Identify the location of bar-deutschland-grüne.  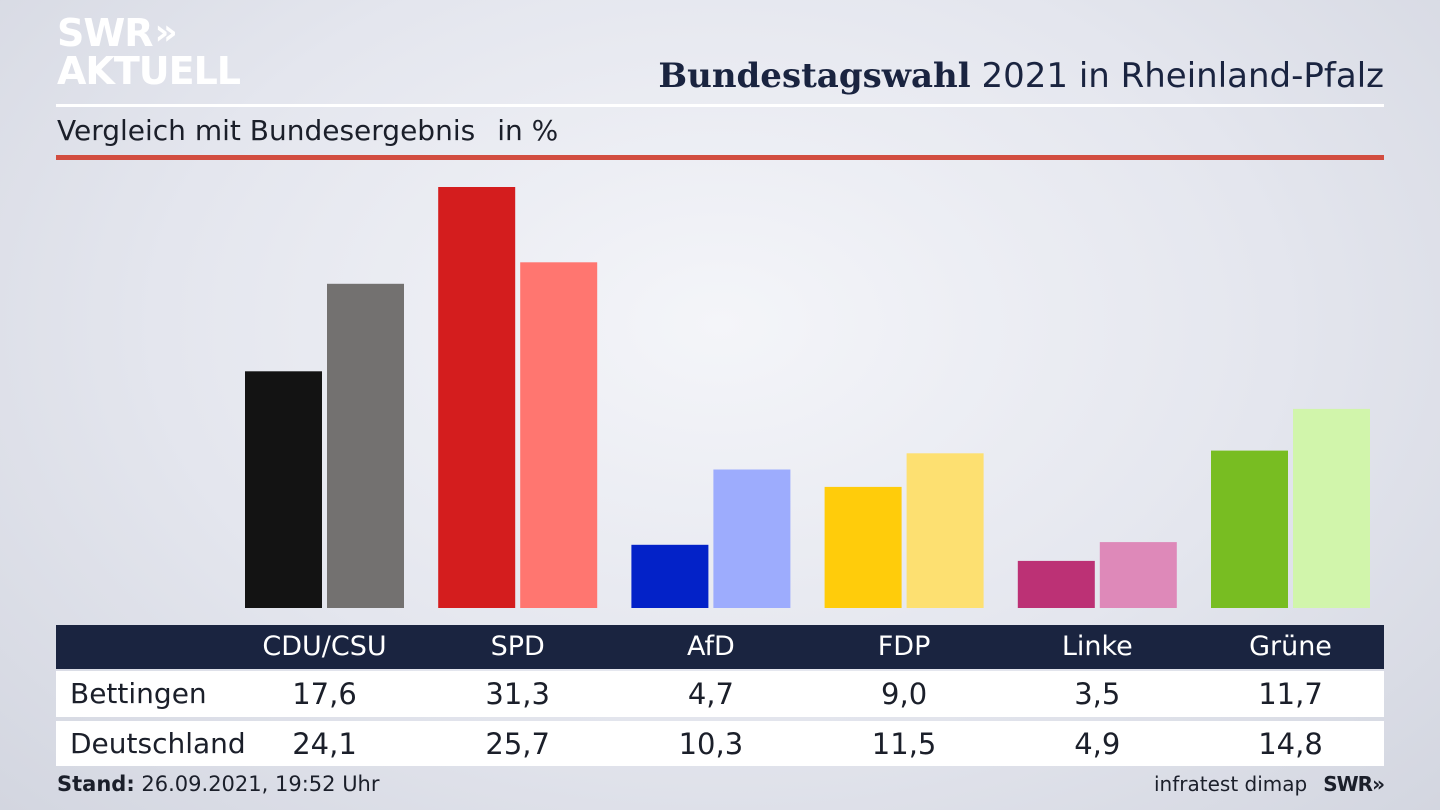
(1331, 508).